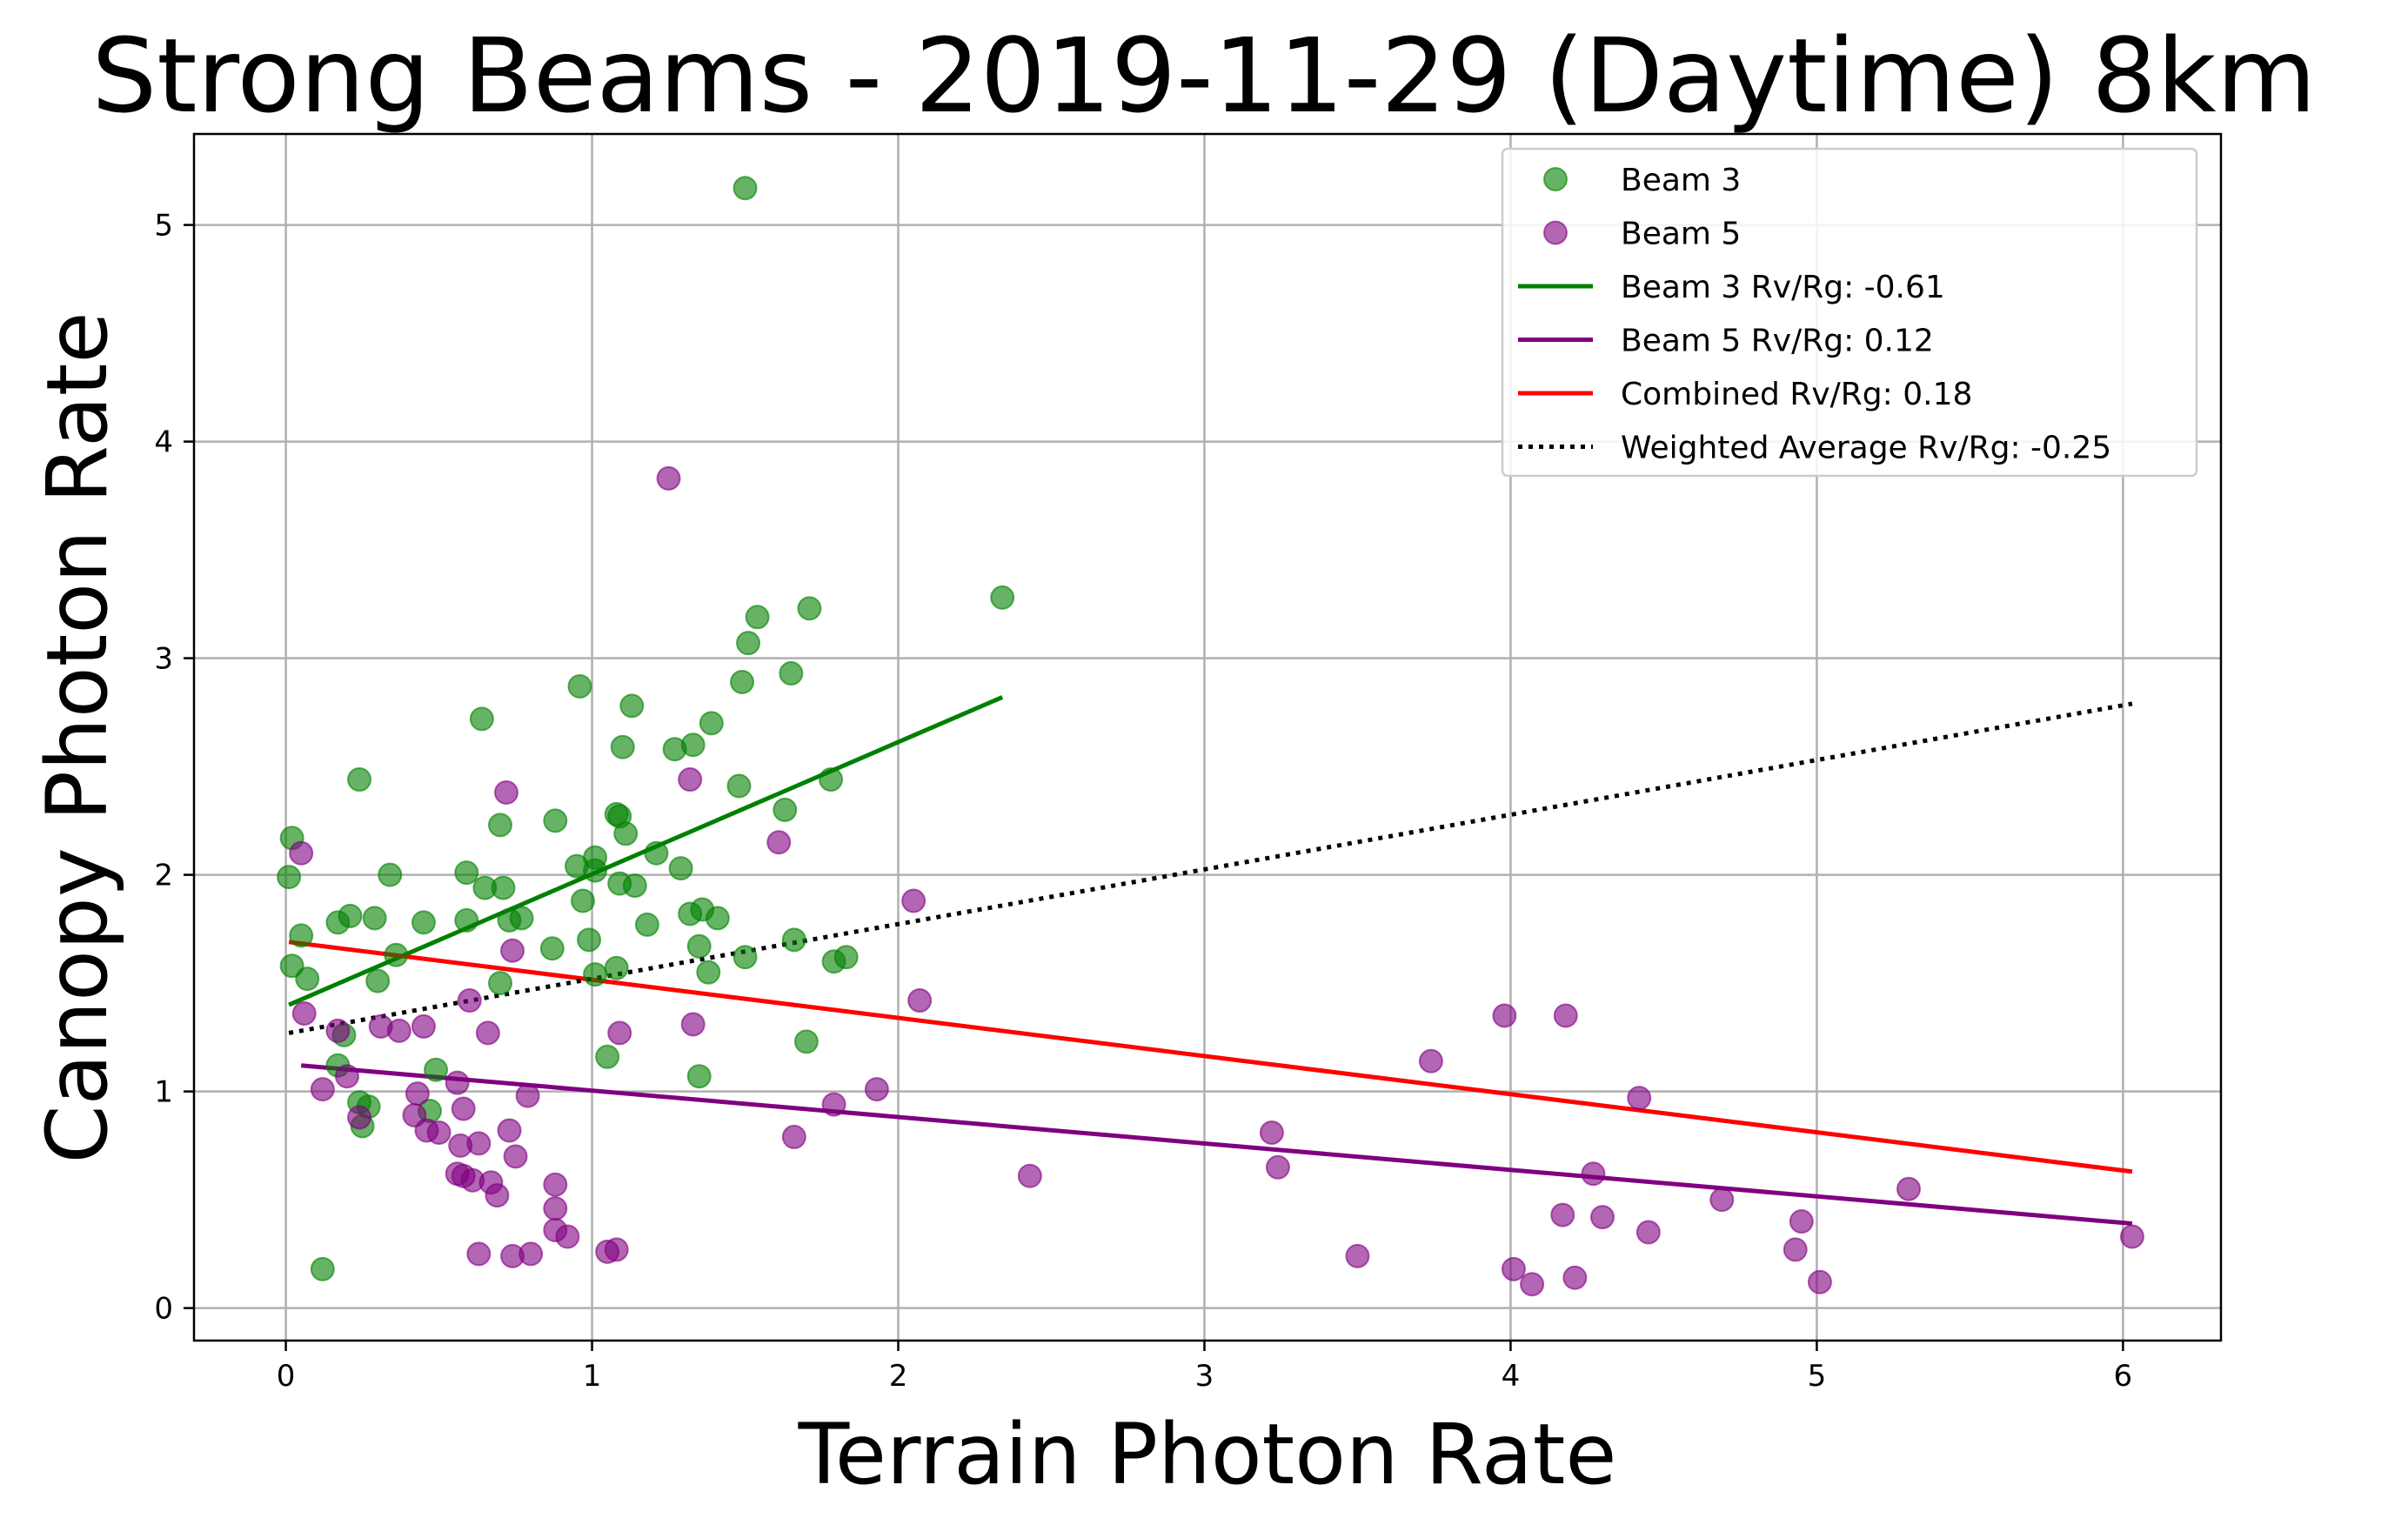 The image size is (2408, 1525). I want to click on legend-label: Weighted Average Rv/Rg: -0.25, so click(1866, 448).